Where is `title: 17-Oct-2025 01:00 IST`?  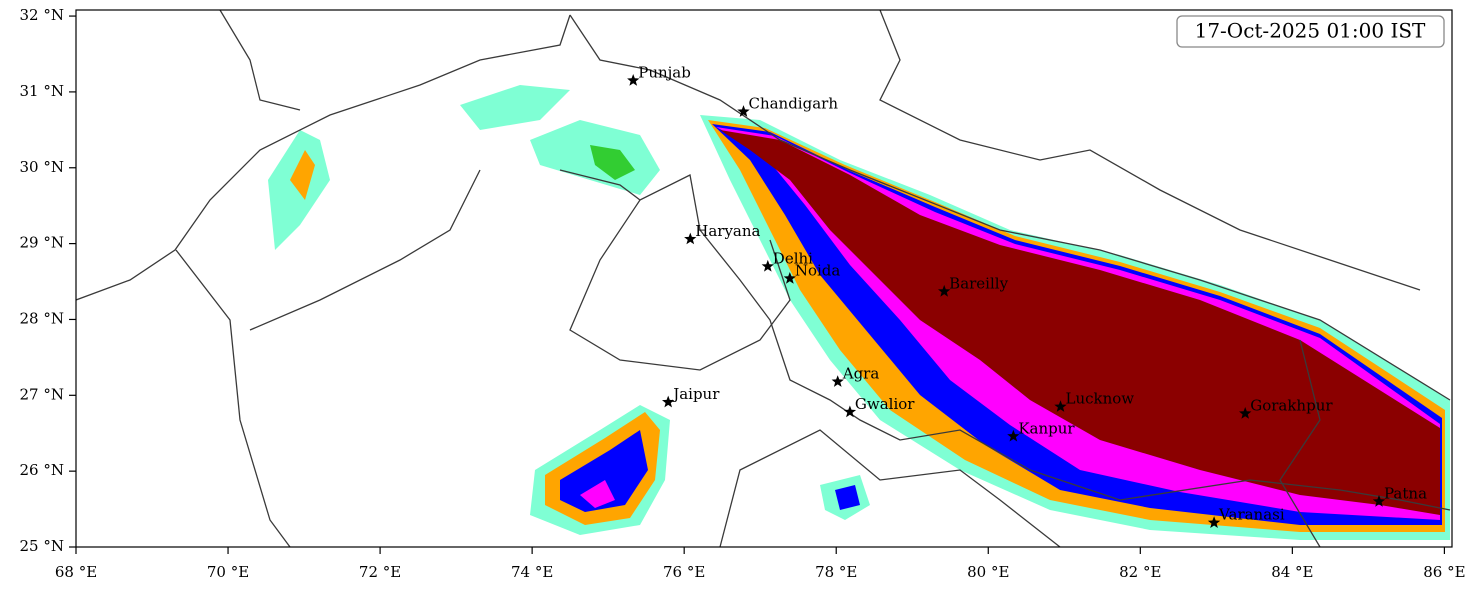
title: 17-Oct-2025 01:00 IST is located at coordinates (1310, 31).